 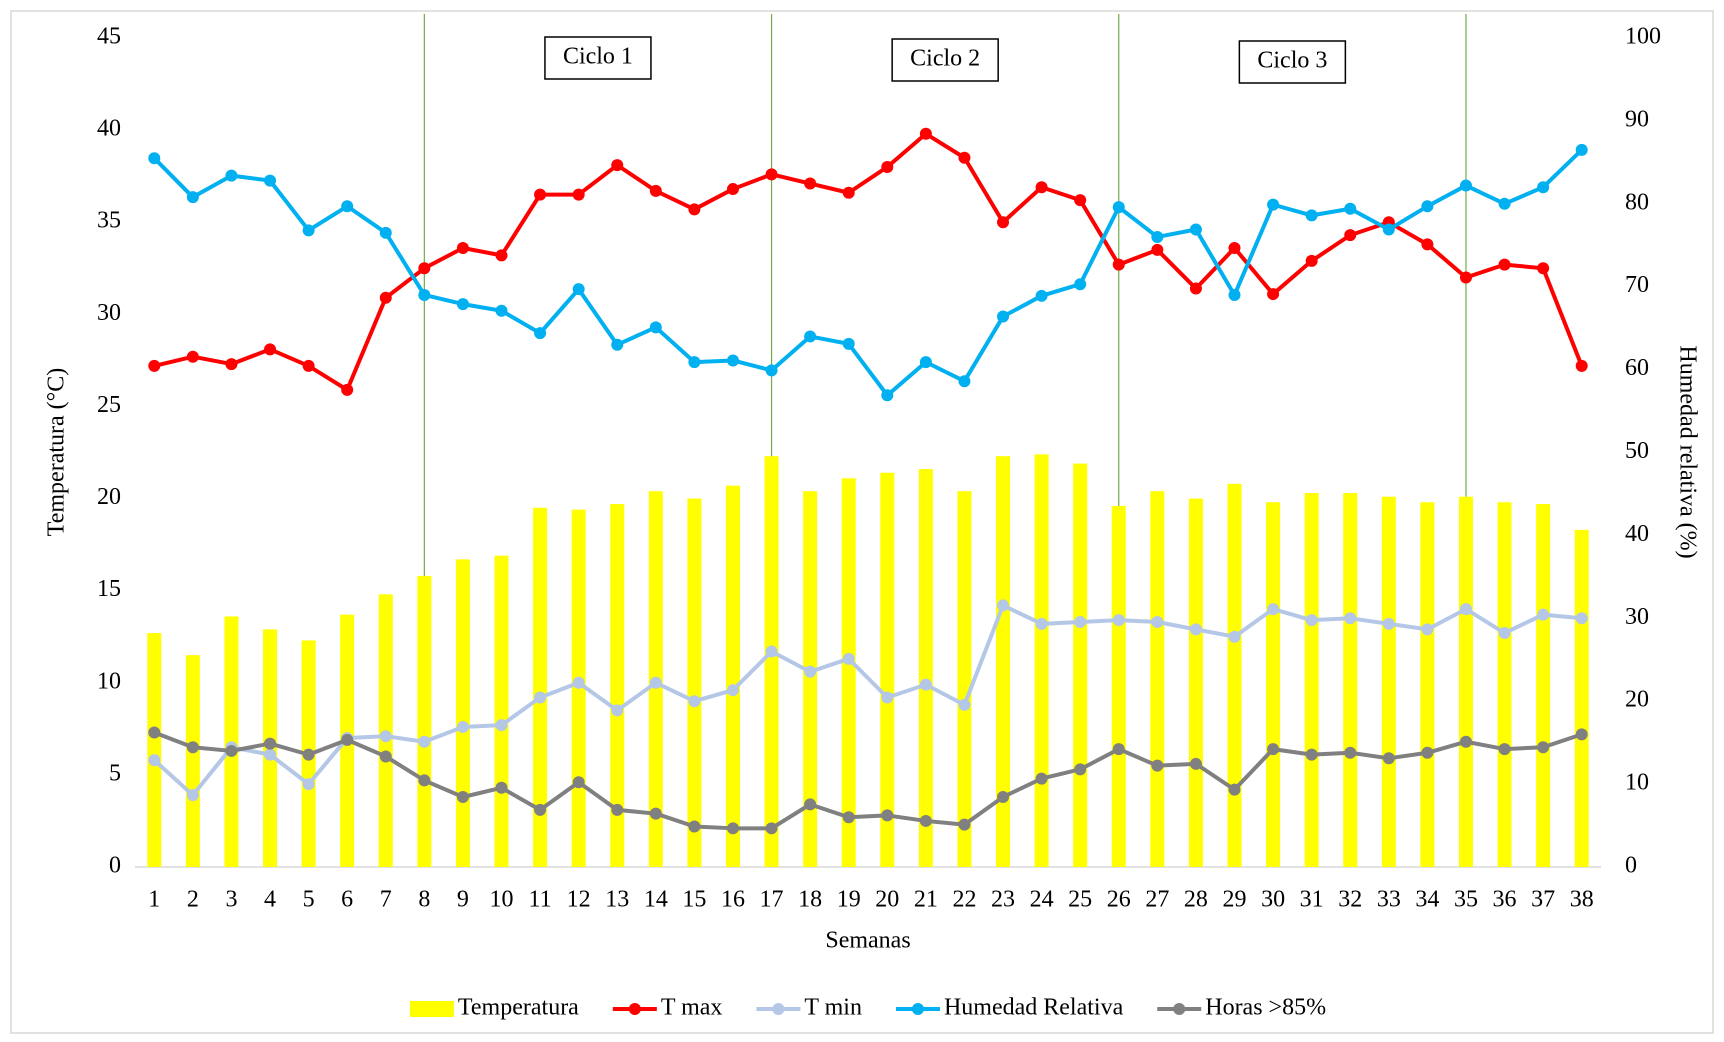 I want to click on x-tick-label: 9, so click(x=463, y=900).